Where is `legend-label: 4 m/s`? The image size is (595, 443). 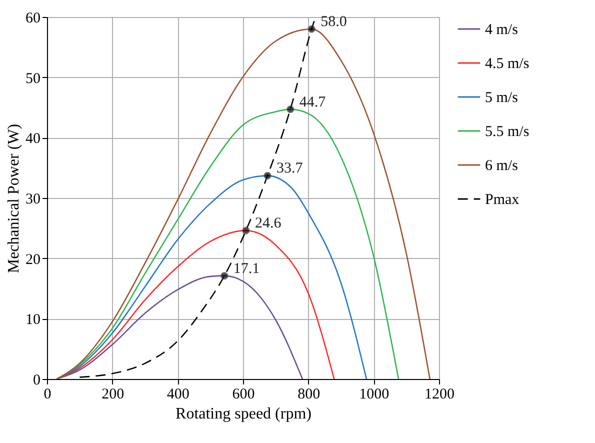
legend-label: 4 m/s is located at coordinates (501, 30).